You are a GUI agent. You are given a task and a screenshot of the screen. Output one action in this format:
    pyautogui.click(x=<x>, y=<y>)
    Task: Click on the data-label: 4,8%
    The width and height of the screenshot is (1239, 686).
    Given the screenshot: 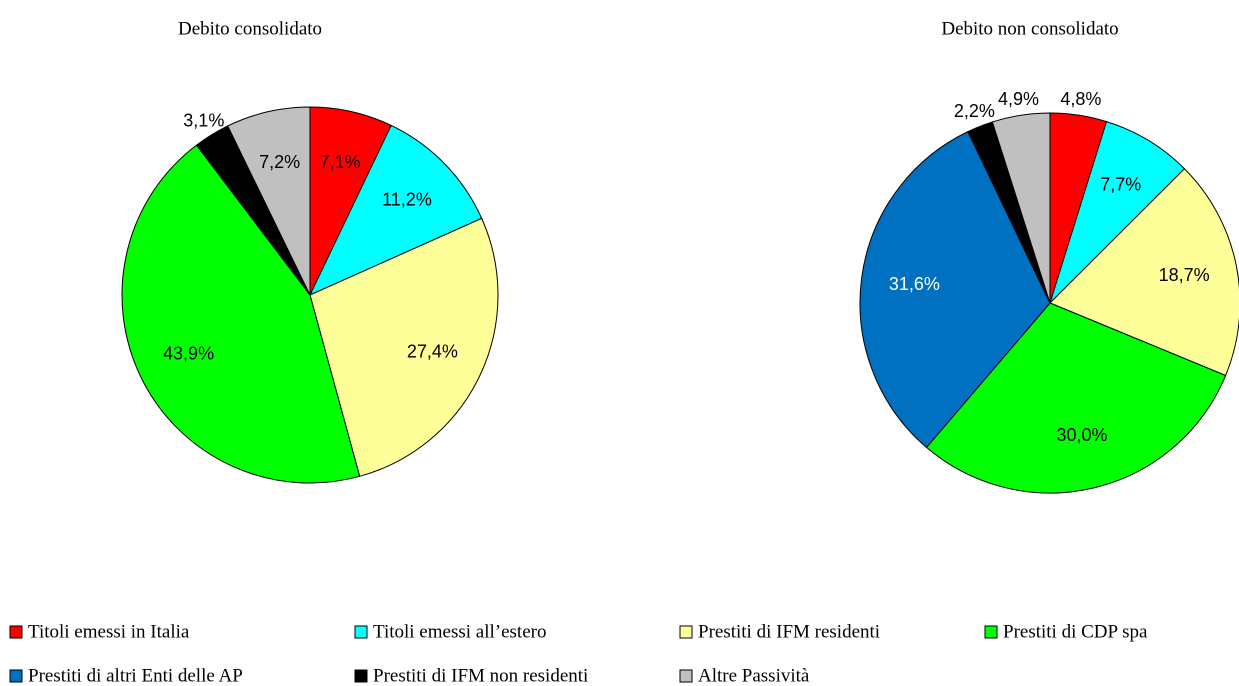 What is the action you would take?
    pyautogui.click(x=1080, y=99)
    